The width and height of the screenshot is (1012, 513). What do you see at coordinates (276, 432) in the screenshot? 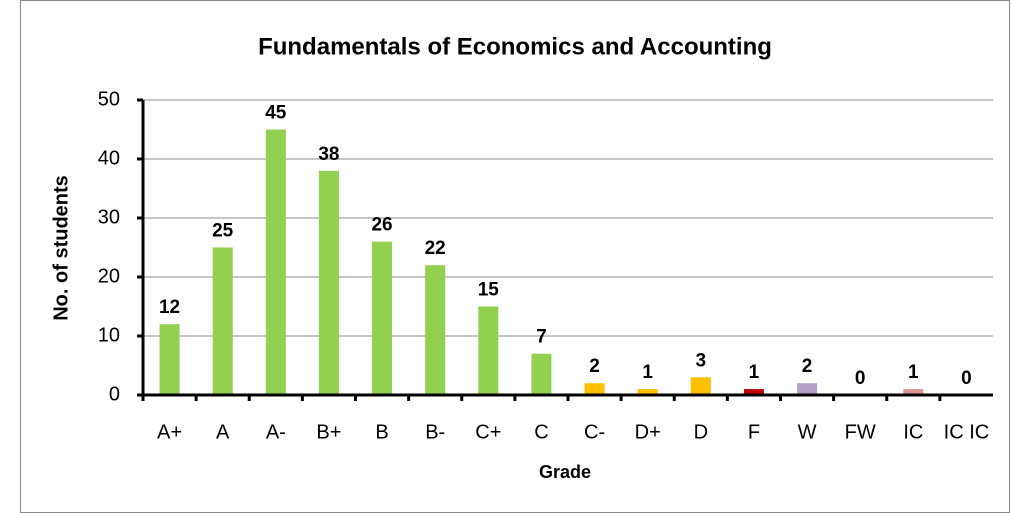
I see `x-tick-label: A-` at bounding box center [276, 432].